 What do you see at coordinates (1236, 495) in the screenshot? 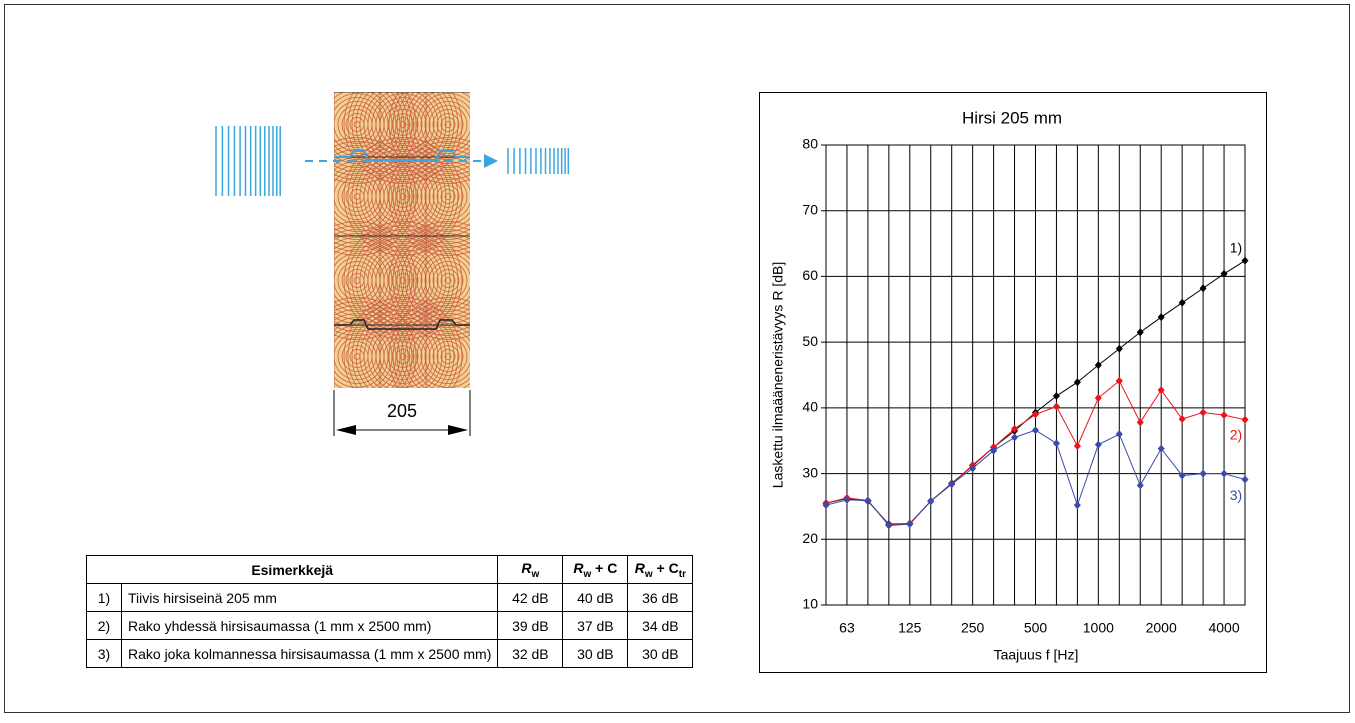
I see `series-label: 3)` at bounding box center [1236, 495].